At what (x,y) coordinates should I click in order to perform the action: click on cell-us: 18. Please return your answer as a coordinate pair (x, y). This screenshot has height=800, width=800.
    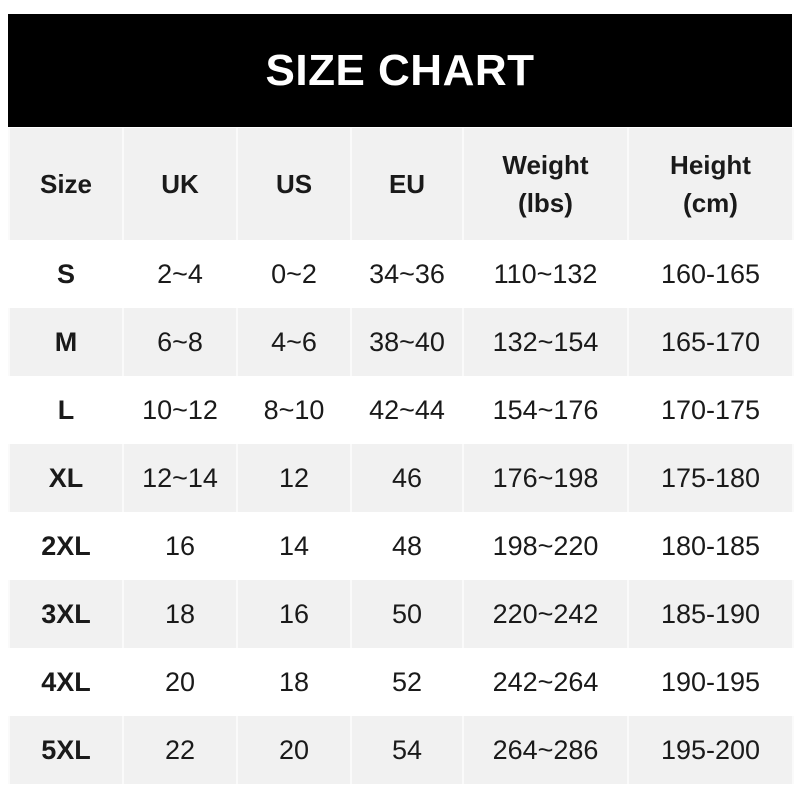
    Looking at the image, I should click on (294, 682).